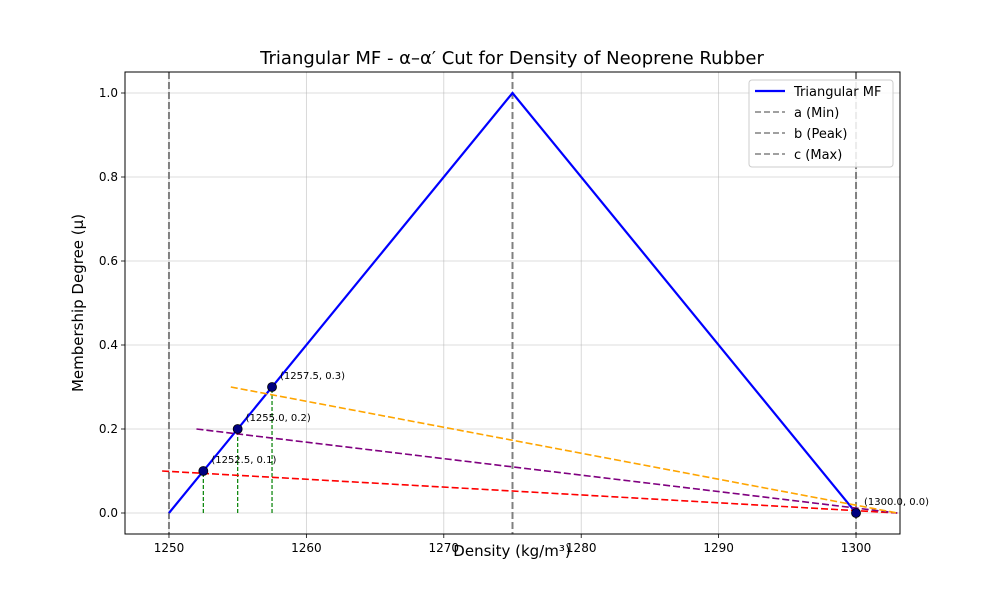 Image resolution: width=1000 pixels, height=600 pixels. I want to click on y-tick-label: 0.6, so click(108, 261).